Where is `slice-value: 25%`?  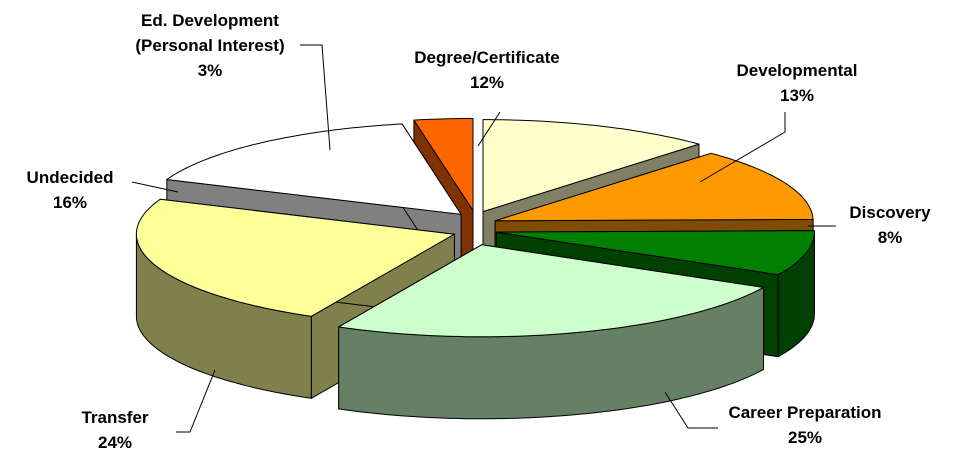
slice-value: 25% is located at coordinates (805, 437).